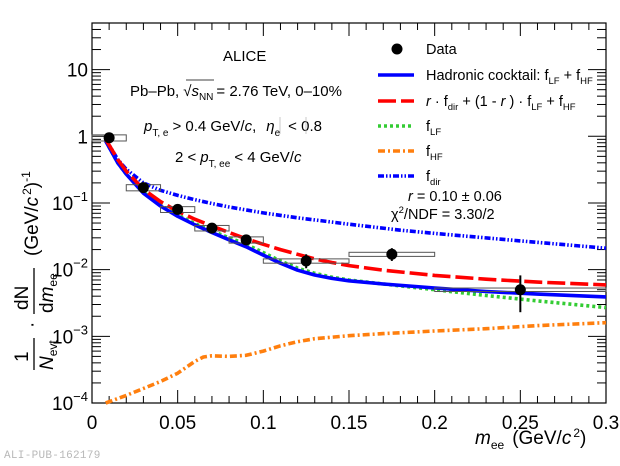 Image resolution: width=620 pixels, height=466 pixels. What do you see at coordinates (22, 356) in the screenshot?
I see `y-title-one: 1` at bounding box center [22, 356].